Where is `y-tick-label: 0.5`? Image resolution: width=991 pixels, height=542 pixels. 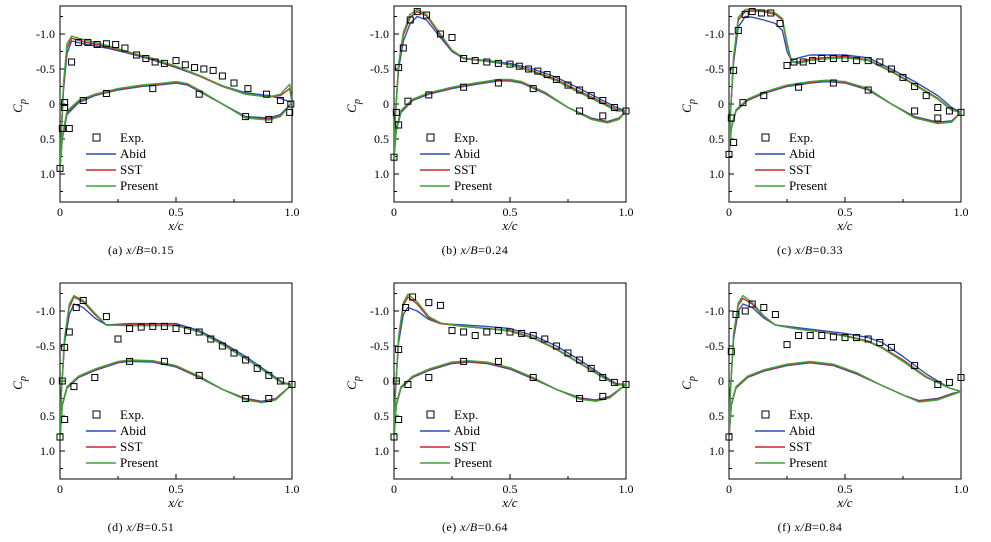 y-tick-label: 0.5 is located at coordinates (47, 139).